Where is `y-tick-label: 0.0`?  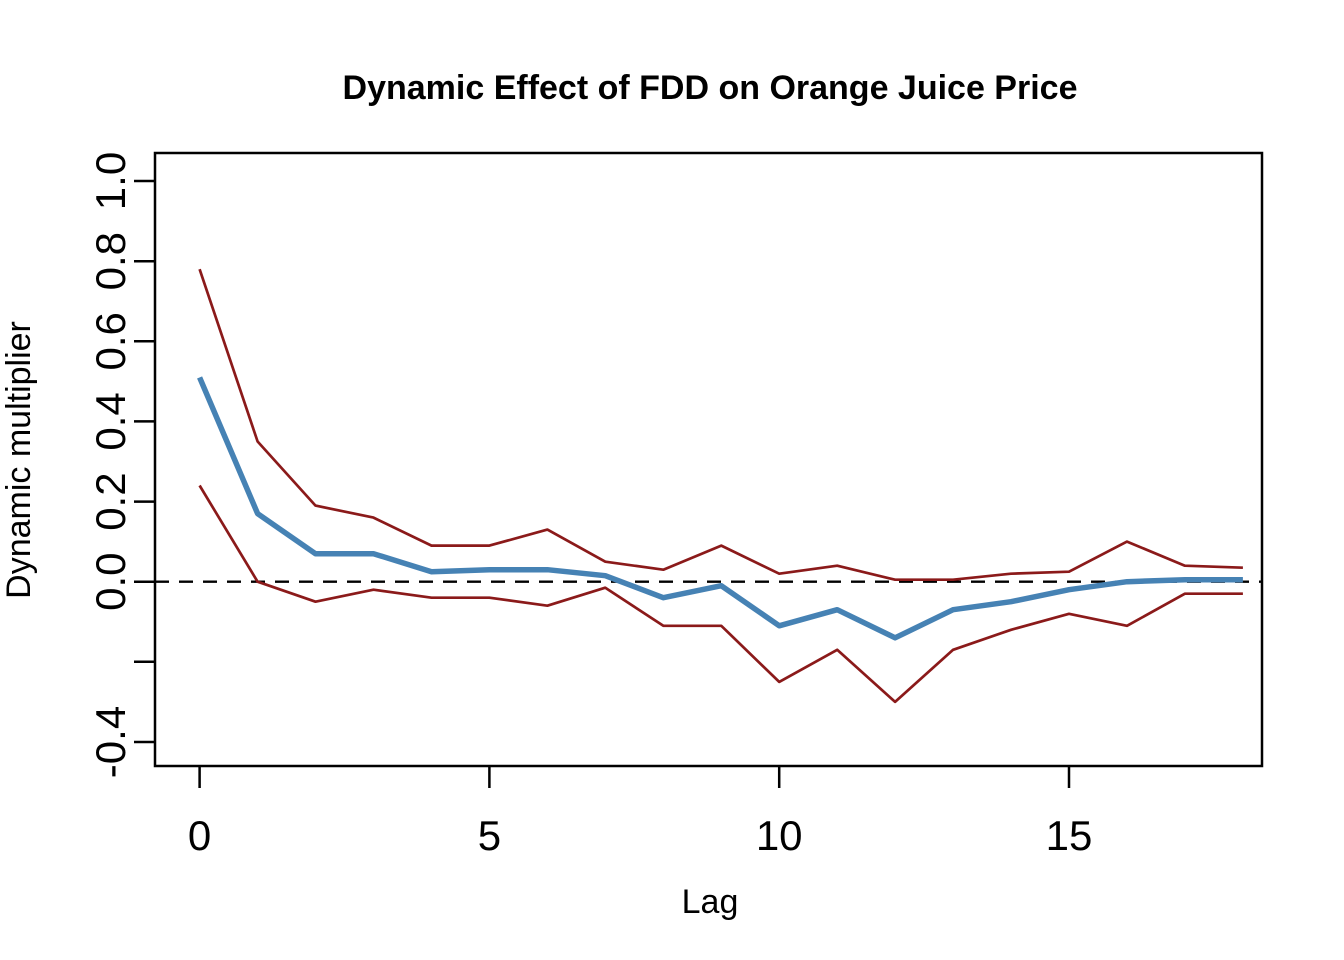 y-tick-label: 0.0 is located at coordinates (110, 582).